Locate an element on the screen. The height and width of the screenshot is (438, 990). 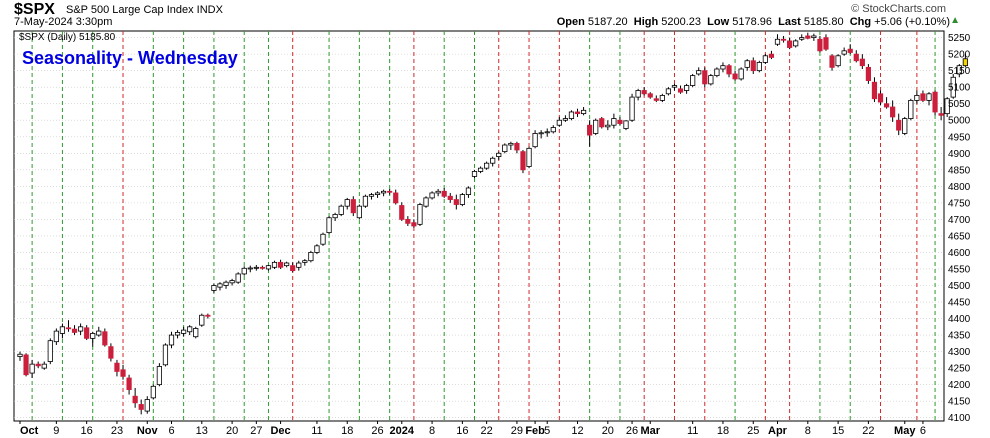
y-tick-label: 4150 is located at coordinates (959, 402).